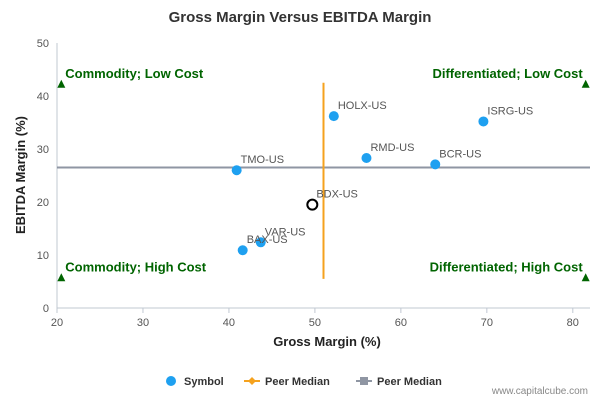 Image resolution: width=600 pixels, height=400 pixels. I want to click on quadrant-label: Differentiated; High Cost, so click(507, 266).